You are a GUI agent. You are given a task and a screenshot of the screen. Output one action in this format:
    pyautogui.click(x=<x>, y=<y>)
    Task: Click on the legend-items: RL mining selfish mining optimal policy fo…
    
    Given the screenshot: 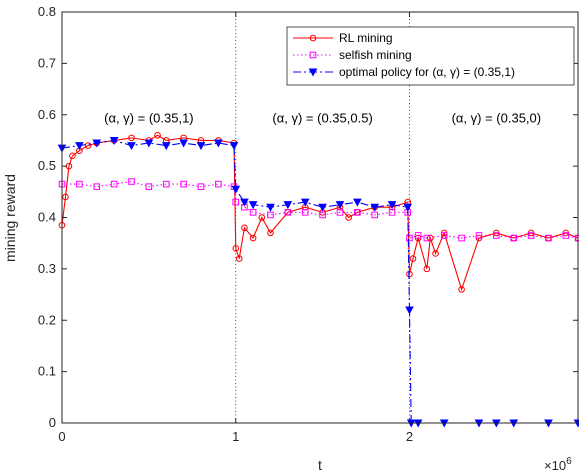 What is the action you would take?
    pyautogui.click(x=404, y=55)
    